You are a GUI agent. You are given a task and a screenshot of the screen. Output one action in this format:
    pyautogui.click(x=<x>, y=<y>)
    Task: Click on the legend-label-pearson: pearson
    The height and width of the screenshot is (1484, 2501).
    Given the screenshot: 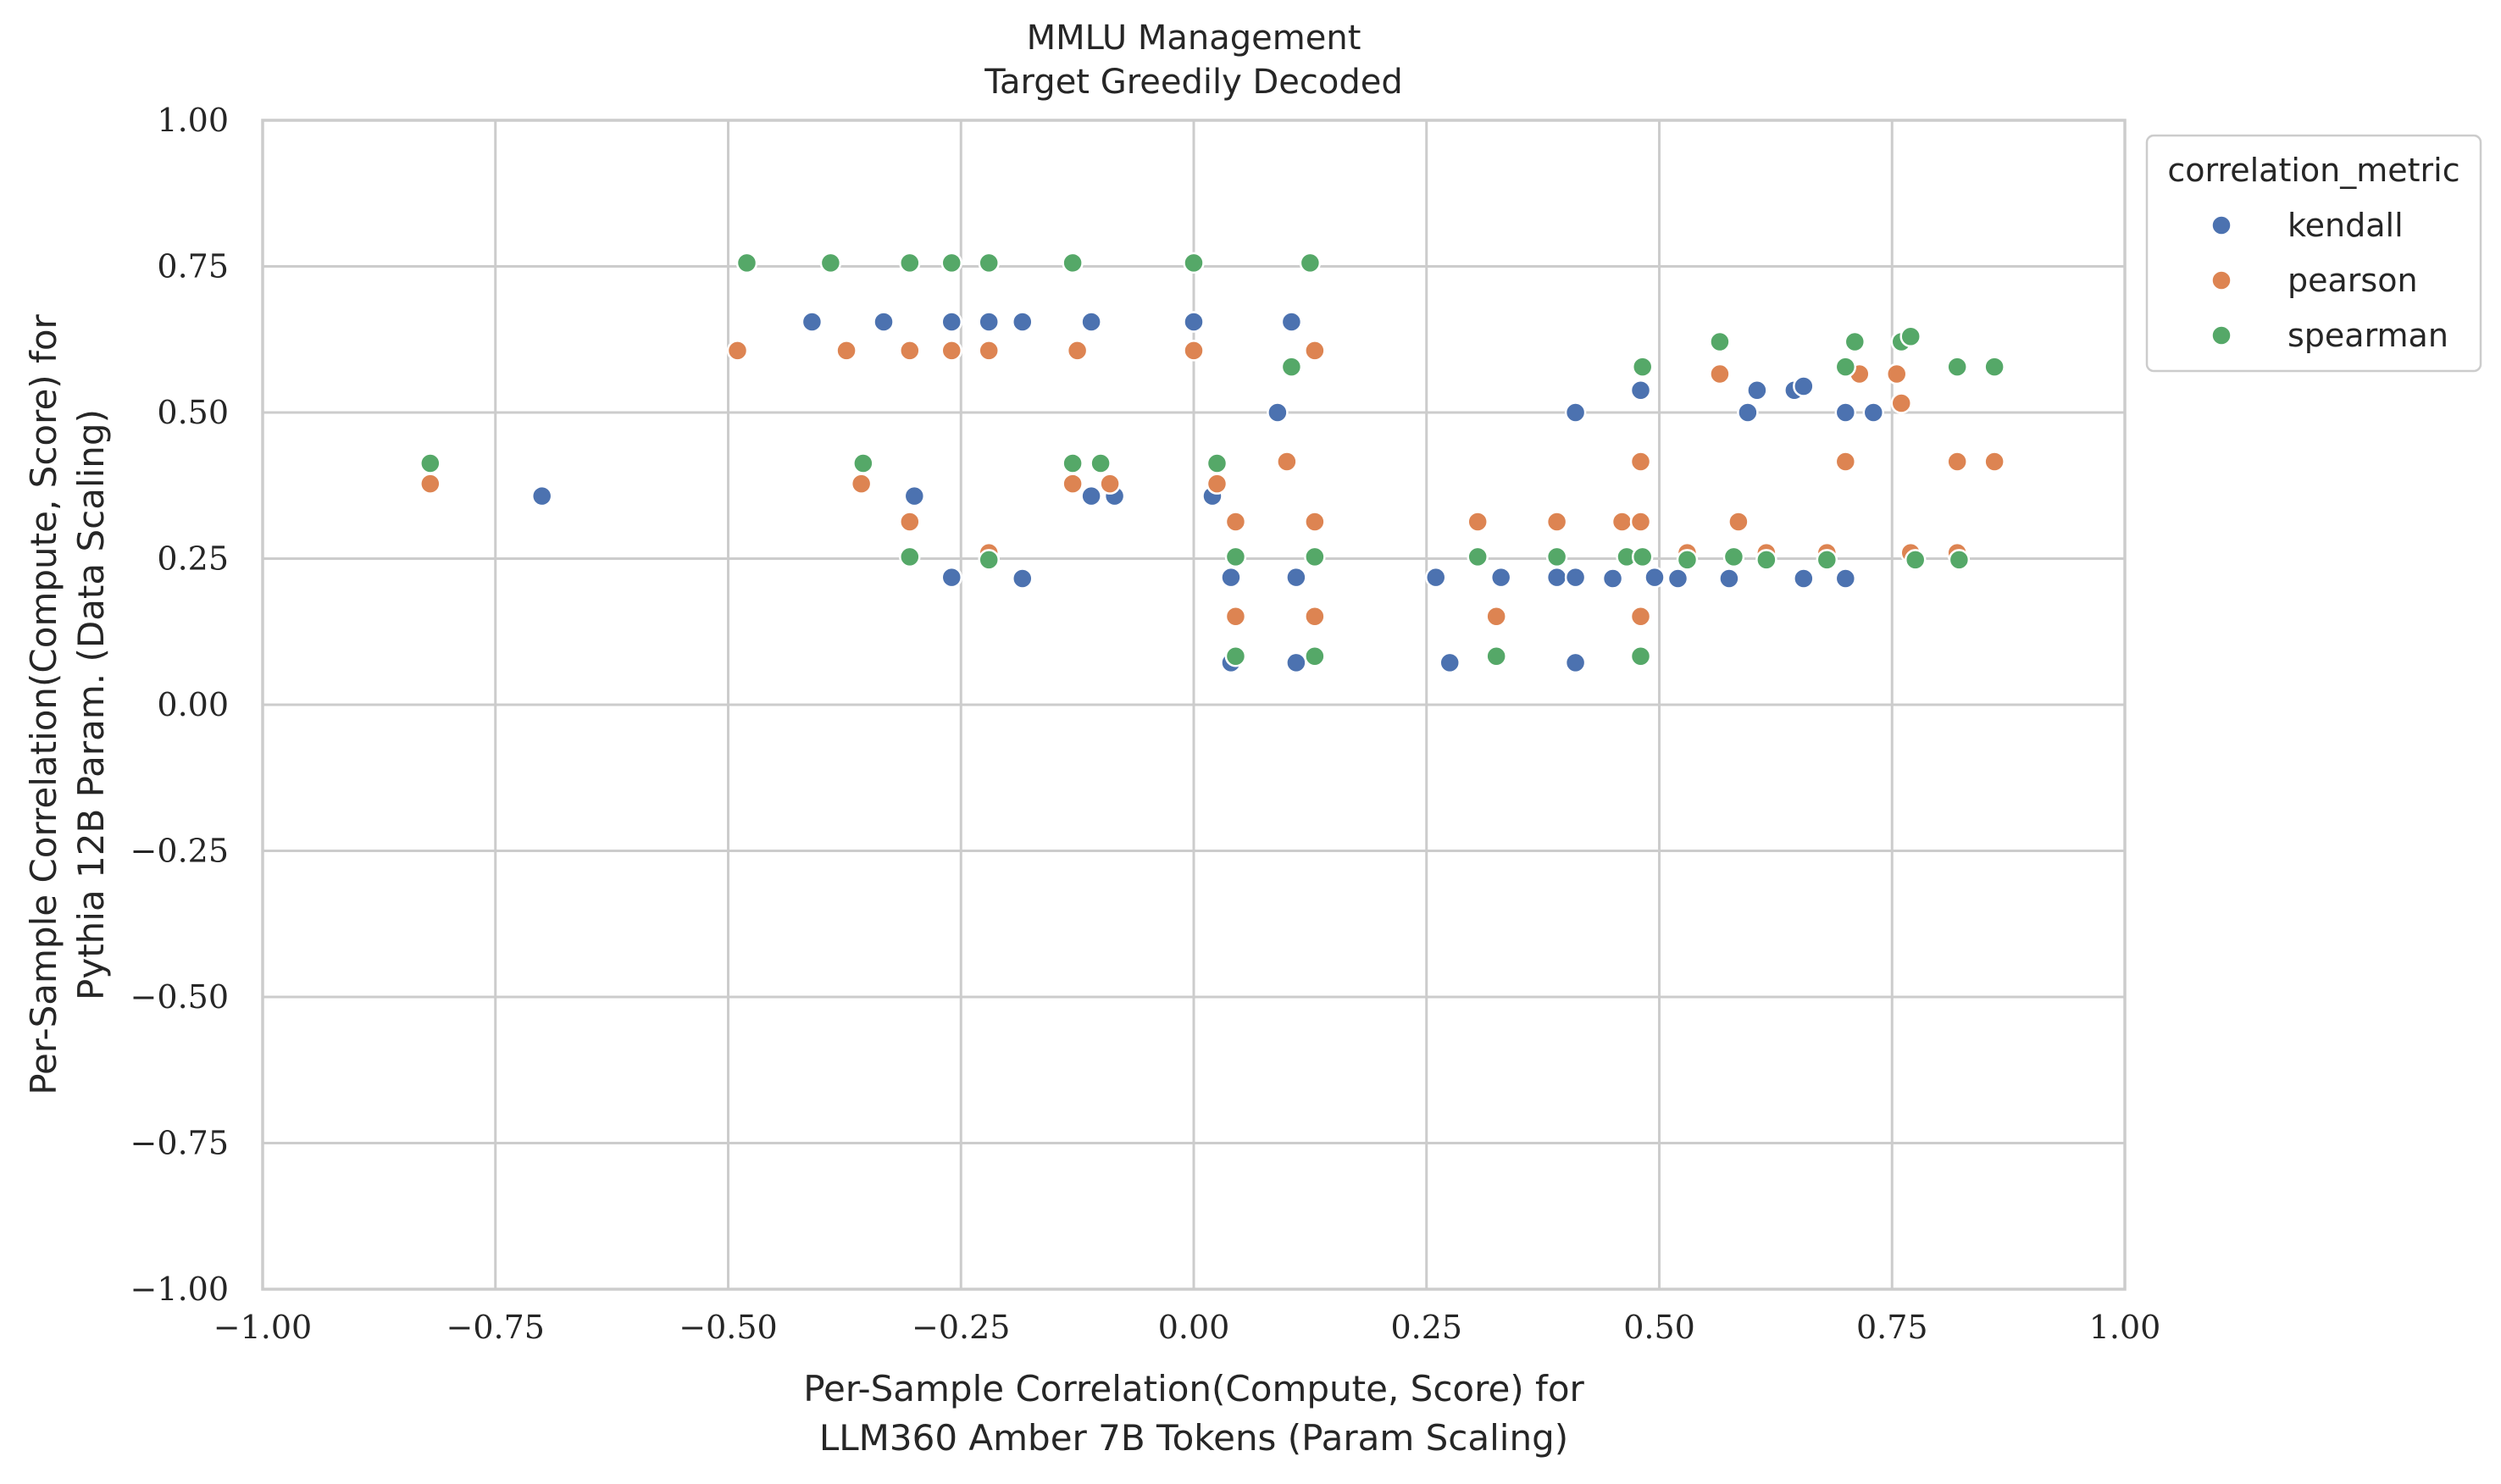 What is the action you would take?
    pyautogui.click(x=2353, y=280)
    